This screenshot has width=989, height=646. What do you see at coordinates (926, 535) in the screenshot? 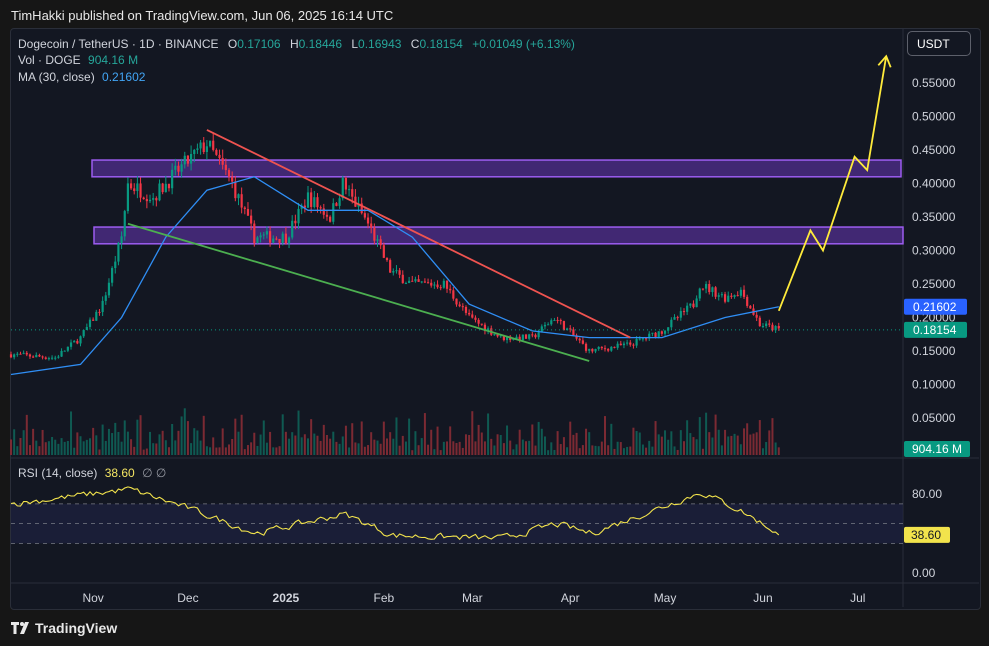
I see `rsi-badge-label: 38.60` at bounding box center [926, 535].